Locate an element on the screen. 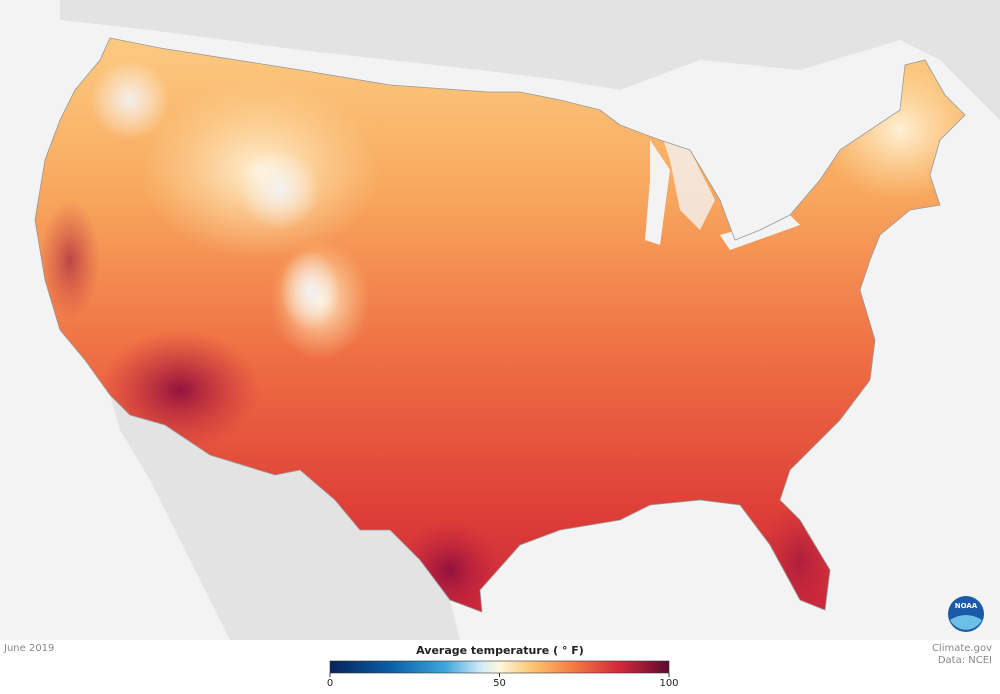 This screenshot has height=694, width=1000. colorbar is located at coordinates (499, 667).